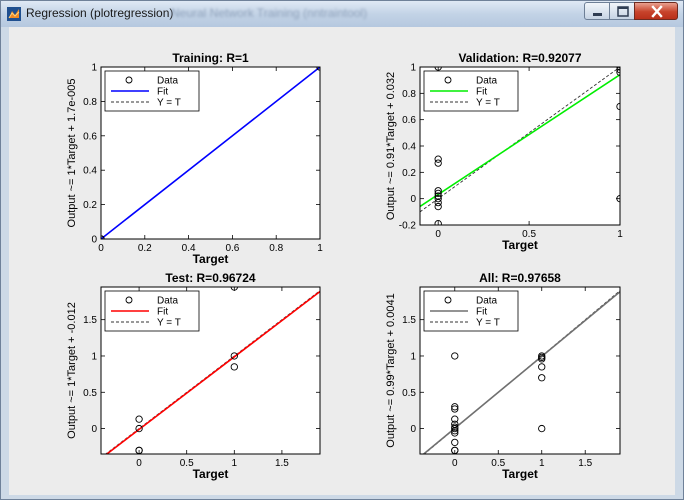 The image size is (684, 500). Describe the element at coordinates (232, 248) in the screenshot. I see `x-tick-label: 0.6` at that location.